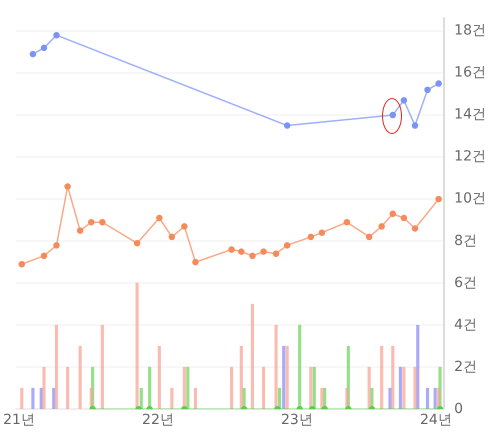 The width and height of the screenshot is (504, 440). Describe the element at coordinates (19, 420) in the screenshot. I see `x-tick-label: 21년` at that location.